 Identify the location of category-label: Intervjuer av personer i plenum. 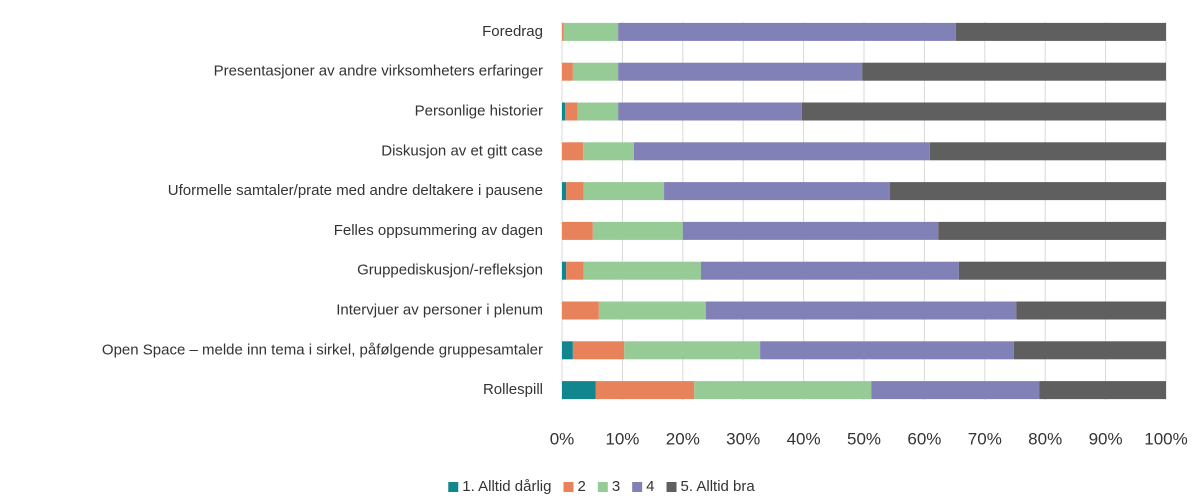
(439, 309).